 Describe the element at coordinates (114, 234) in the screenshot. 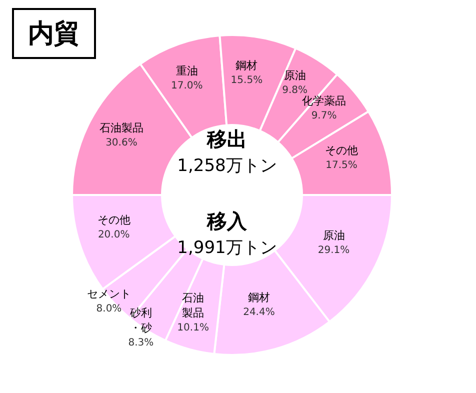

I see `data-label: 20.0%` at that location.